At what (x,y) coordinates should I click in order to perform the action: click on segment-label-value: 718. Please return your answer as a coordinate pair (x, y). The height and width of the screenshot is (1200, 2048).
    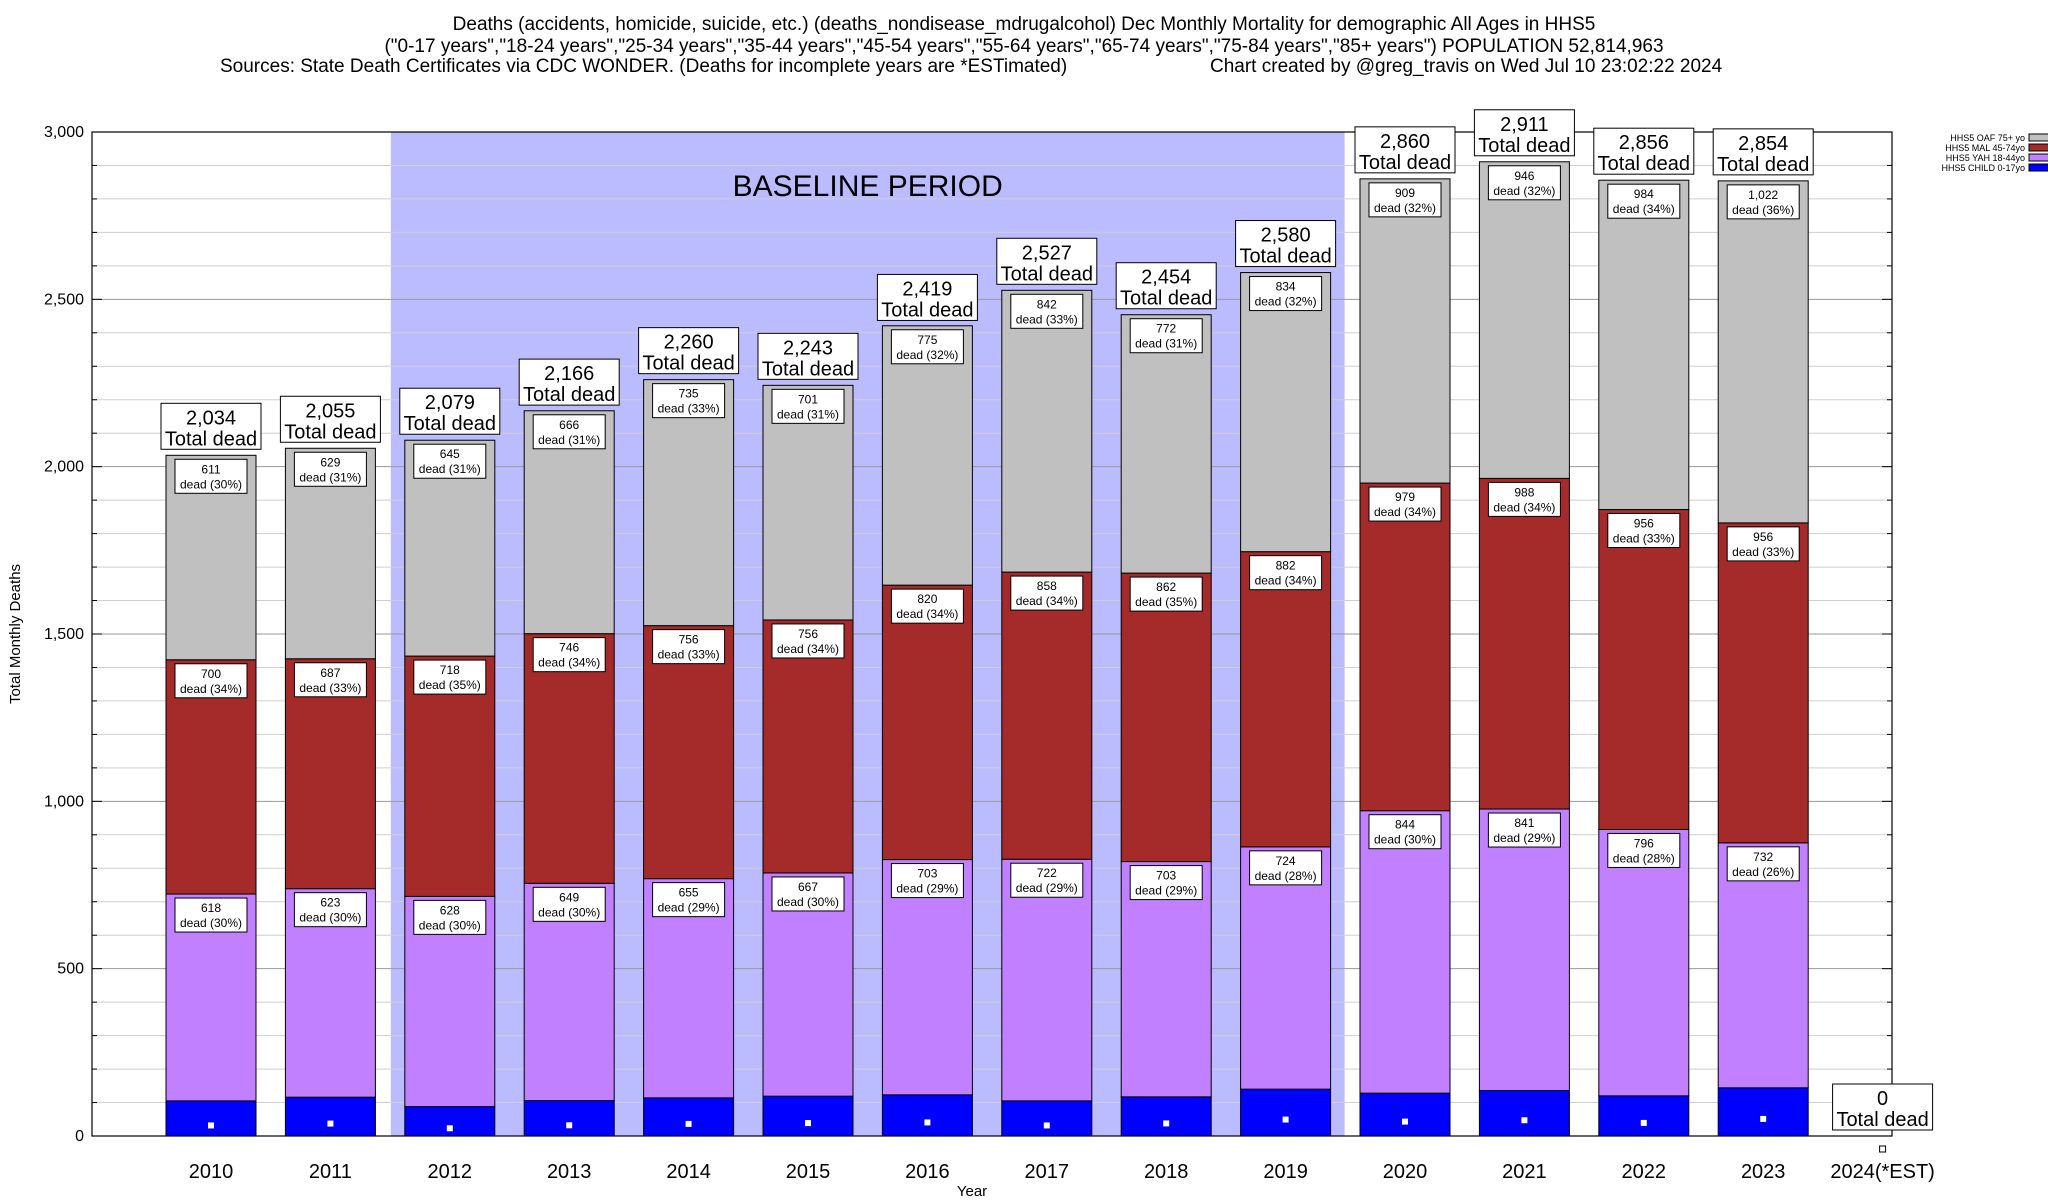
    Looking at the image, I should click on (450, 670).